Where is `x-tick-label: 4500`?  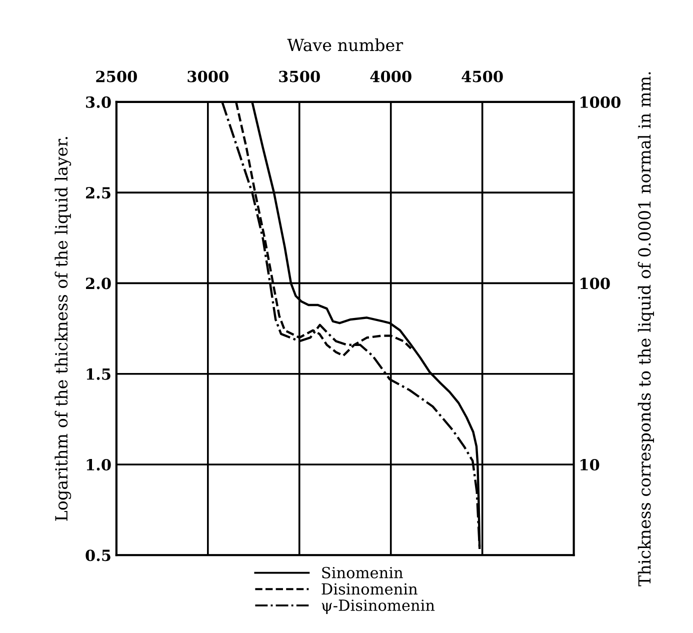 x-tick-label: 4500 is located at coordinates (482, 76).